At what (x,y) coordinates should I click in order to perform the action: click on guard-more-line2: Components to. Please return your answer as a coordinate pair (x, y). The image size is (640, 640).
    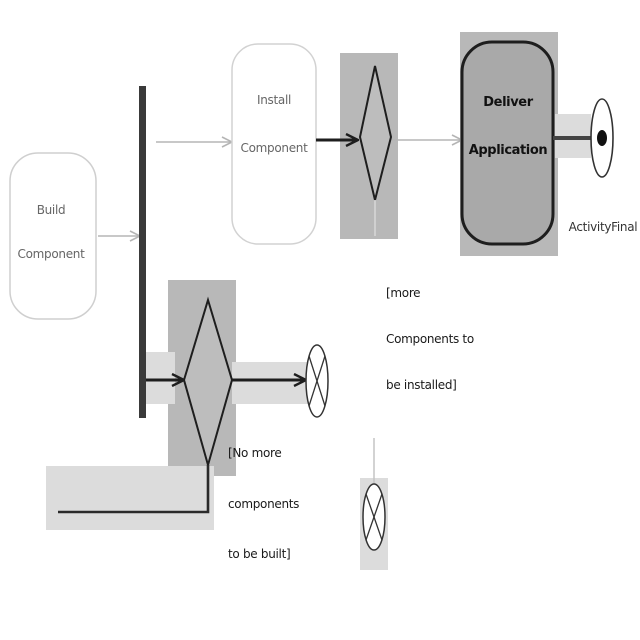
    Looking at the image, I should click on (430, 339).